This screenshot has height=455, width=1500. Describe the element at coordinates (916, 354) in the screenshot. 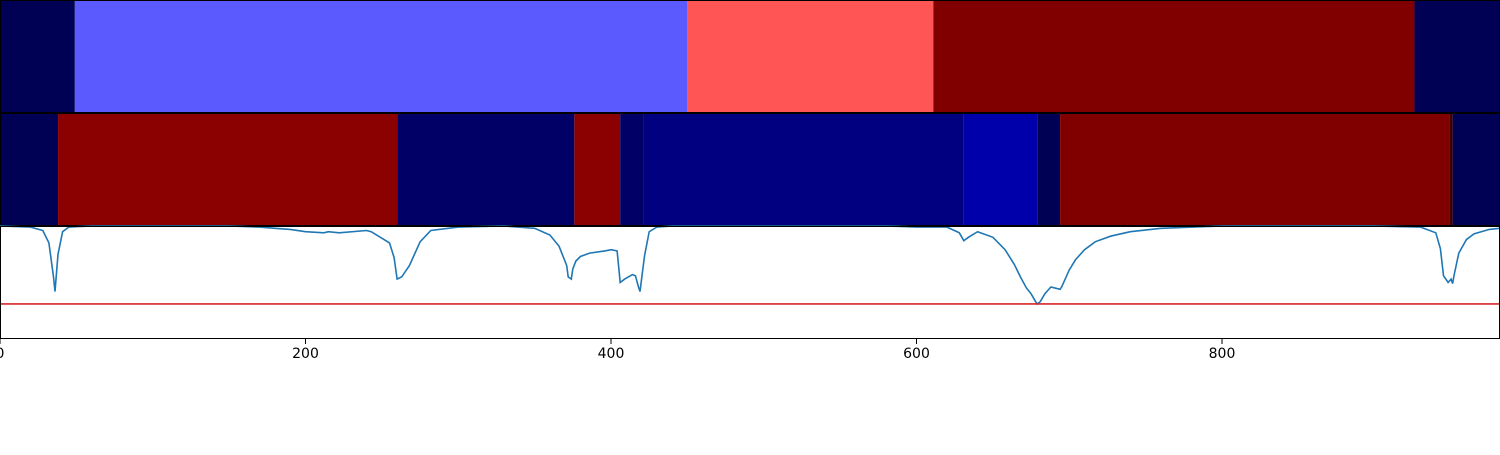

I see `x-tick-label: 600` at that location.